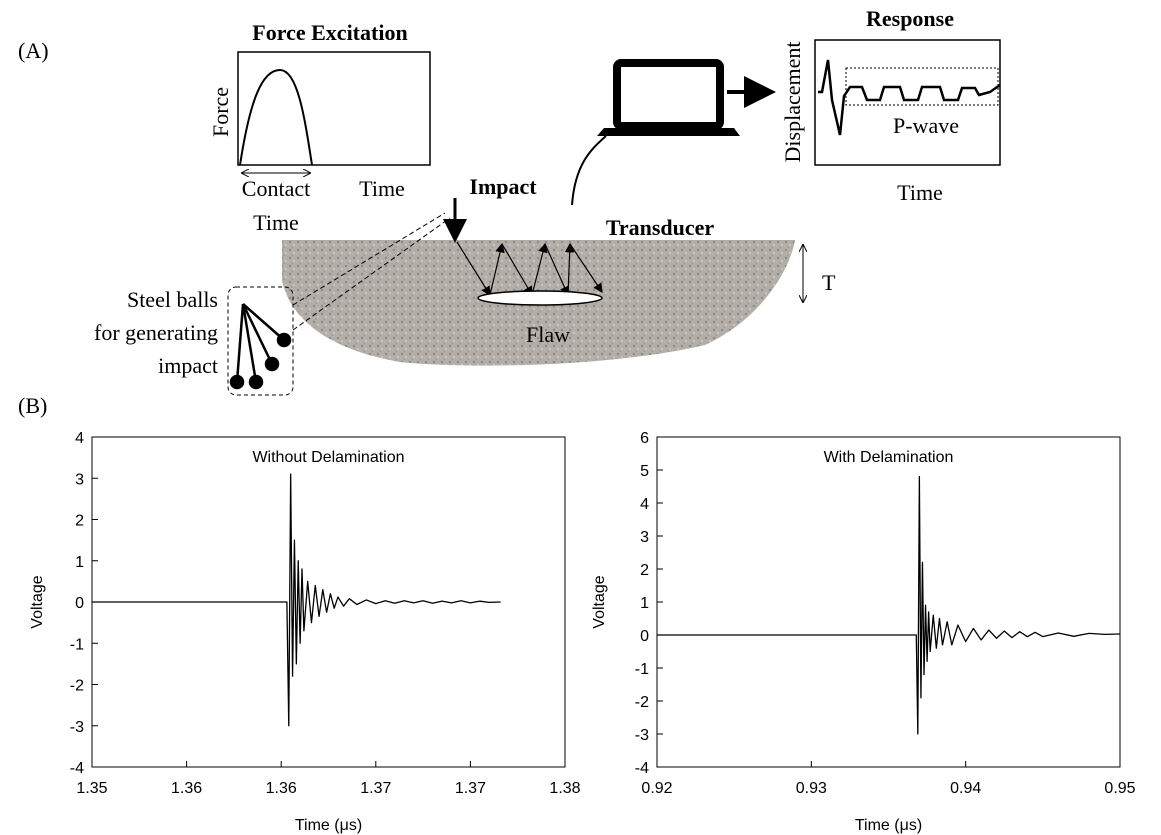 The image size is (1161, 835). I want to click on panel-label: (B), so click(32, 405).